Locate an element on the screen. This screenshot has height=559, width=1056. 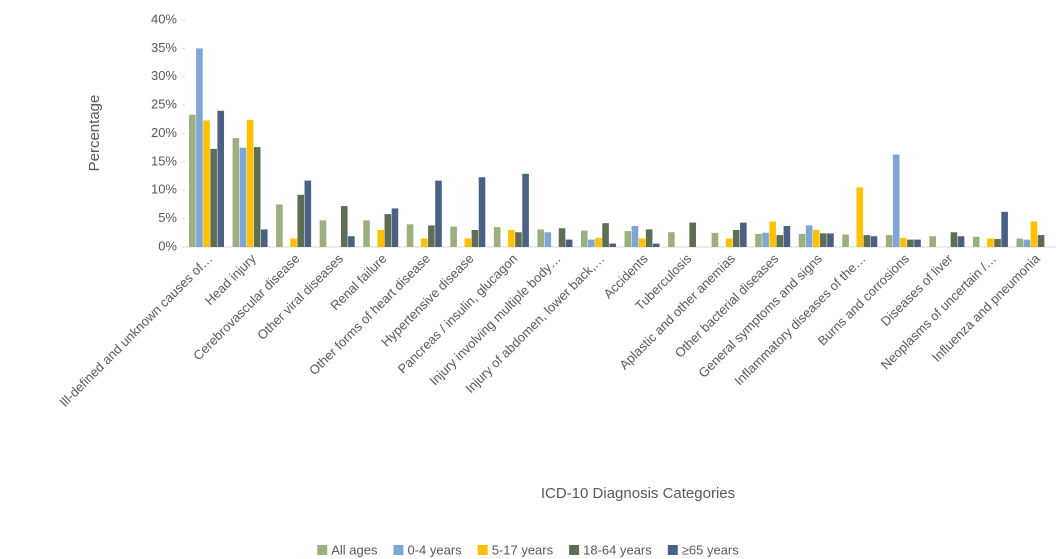
x-axis-title: ICD-10 Diagnosis Categories is located at coordinates (638, 493).